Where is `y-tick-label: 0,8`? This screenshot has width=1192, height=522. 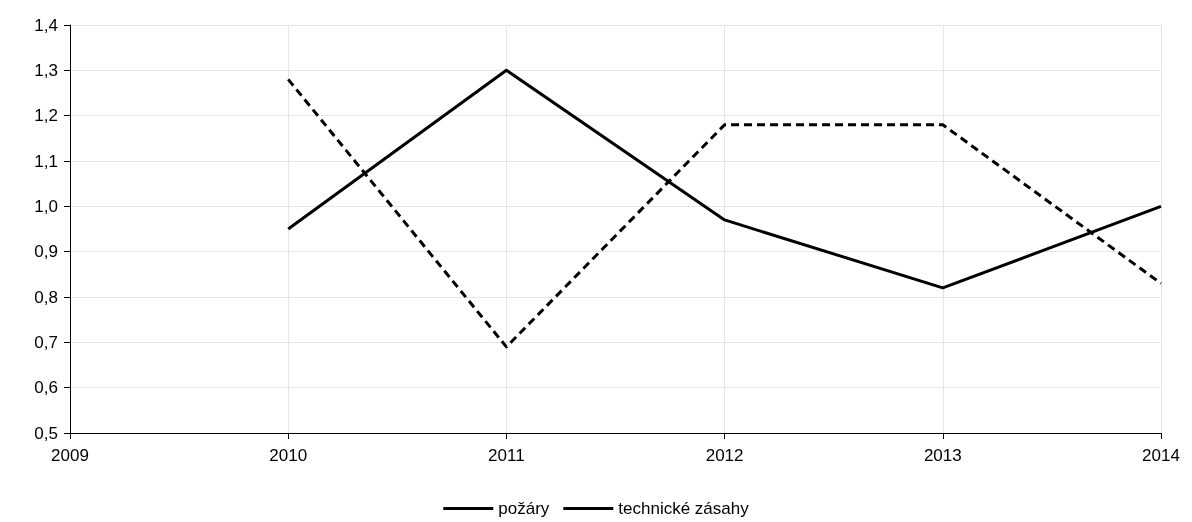 y-tick-label: 0,8 is located at coordinates (46, 297).